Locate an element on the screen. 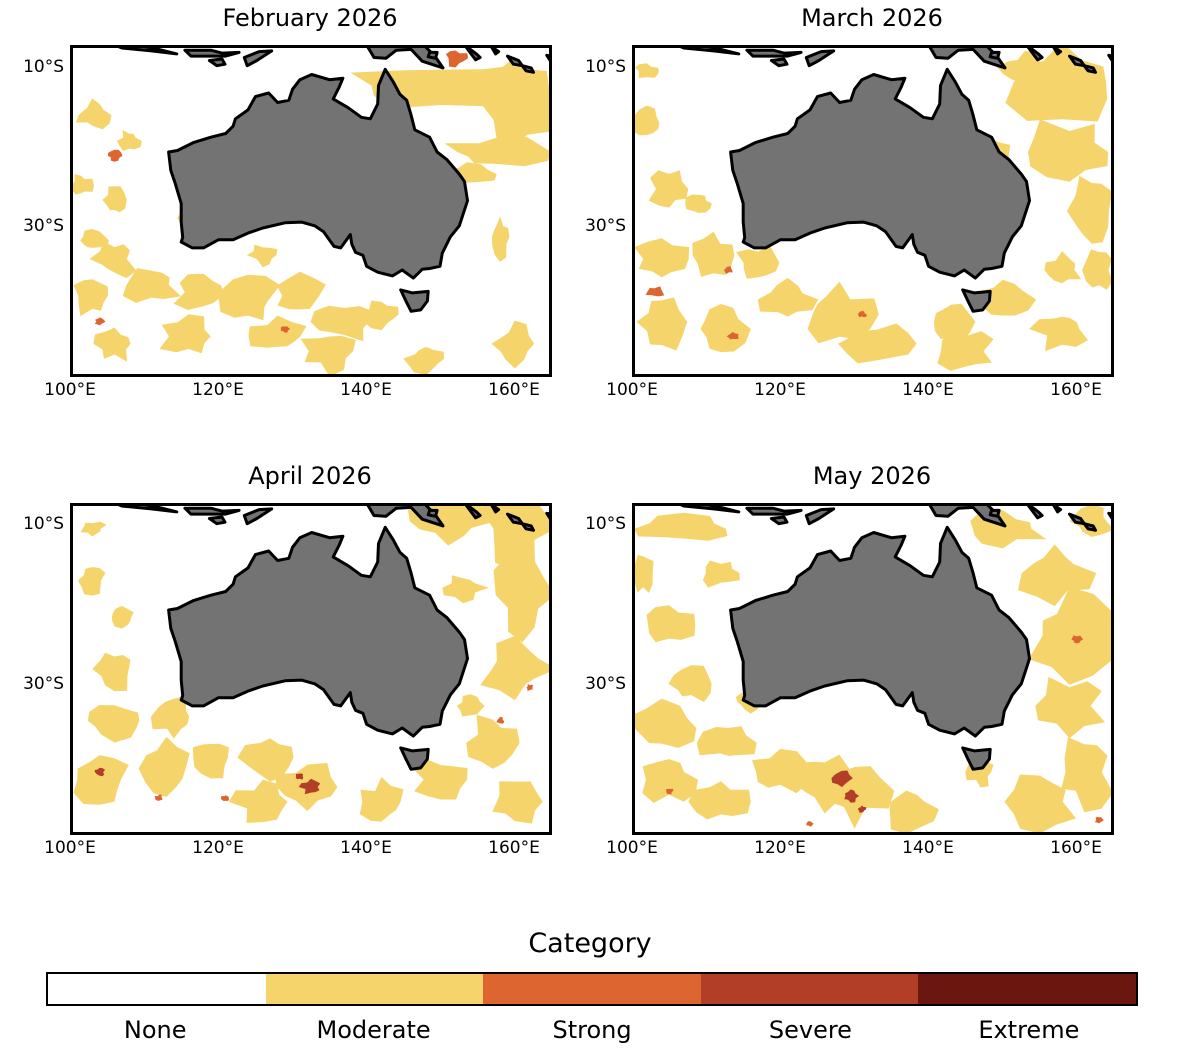 This screenshot has height=1056, width=1200. map-may is located at coordinates (873, 669).